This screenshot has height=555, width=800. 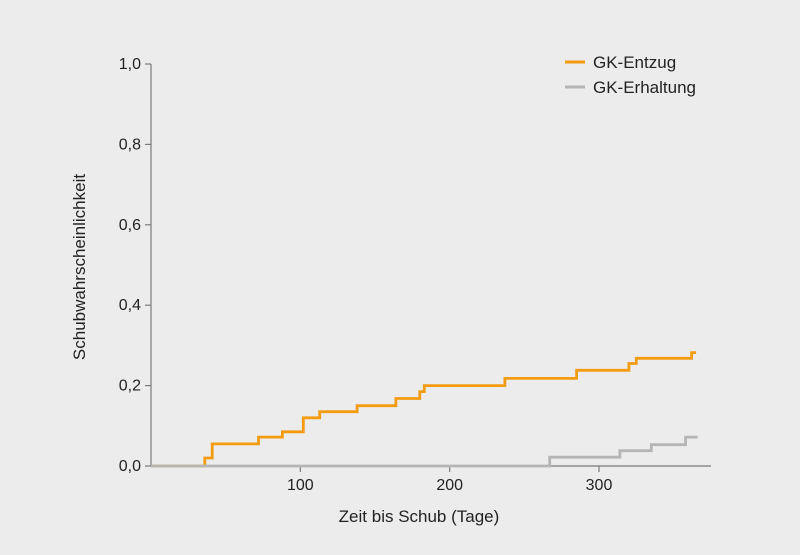 I want to click on legend: GK-Entzug GK-Erhaltung, so click(x=630, y=75).